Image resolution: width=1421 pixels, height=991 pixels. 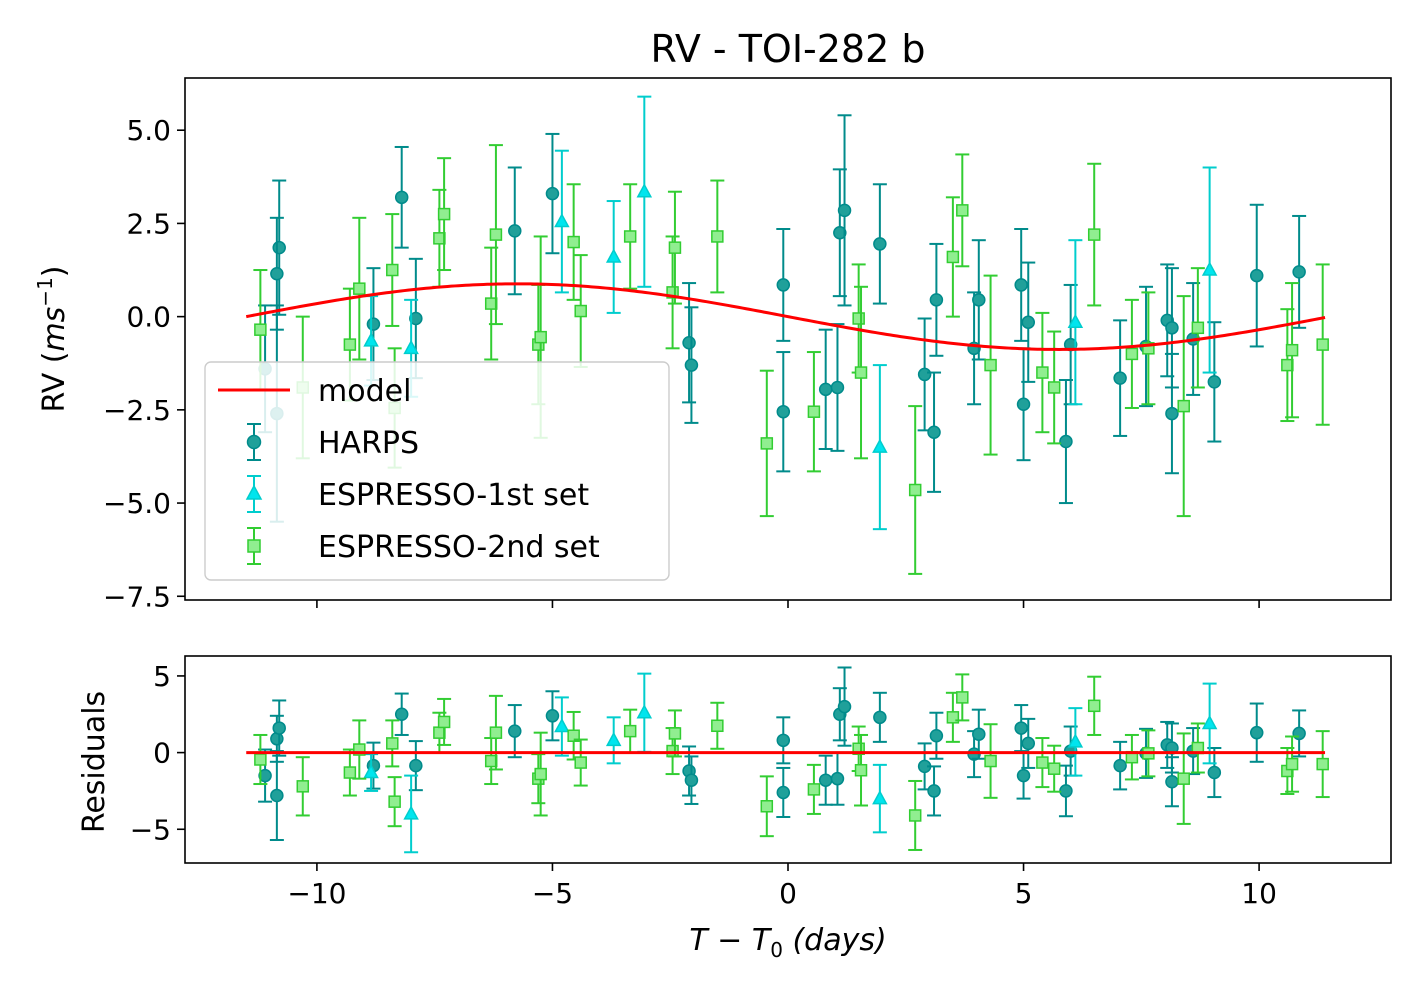 What do you see at coordinates (254, 546) in the screenshot?
I see `legend-esp2-marker` at bounding box center [254, 546].